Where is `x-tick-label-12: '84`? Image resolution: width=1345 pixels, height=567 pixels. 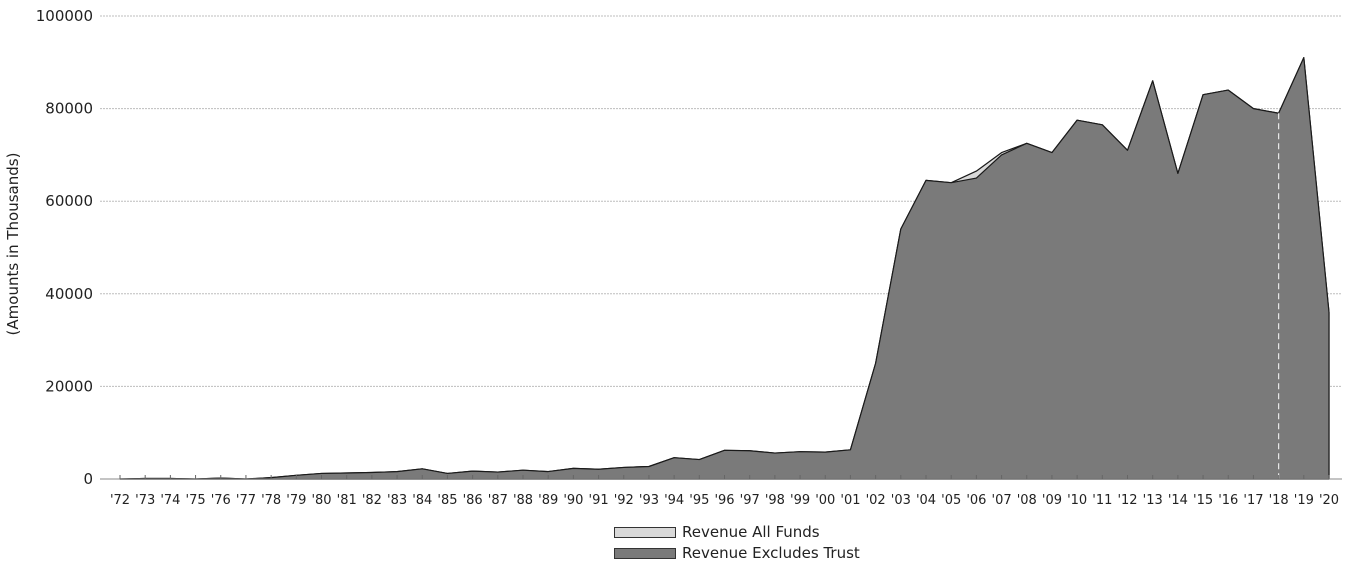 x-tick-label-12: '84 is located at coordinates (422, 500).